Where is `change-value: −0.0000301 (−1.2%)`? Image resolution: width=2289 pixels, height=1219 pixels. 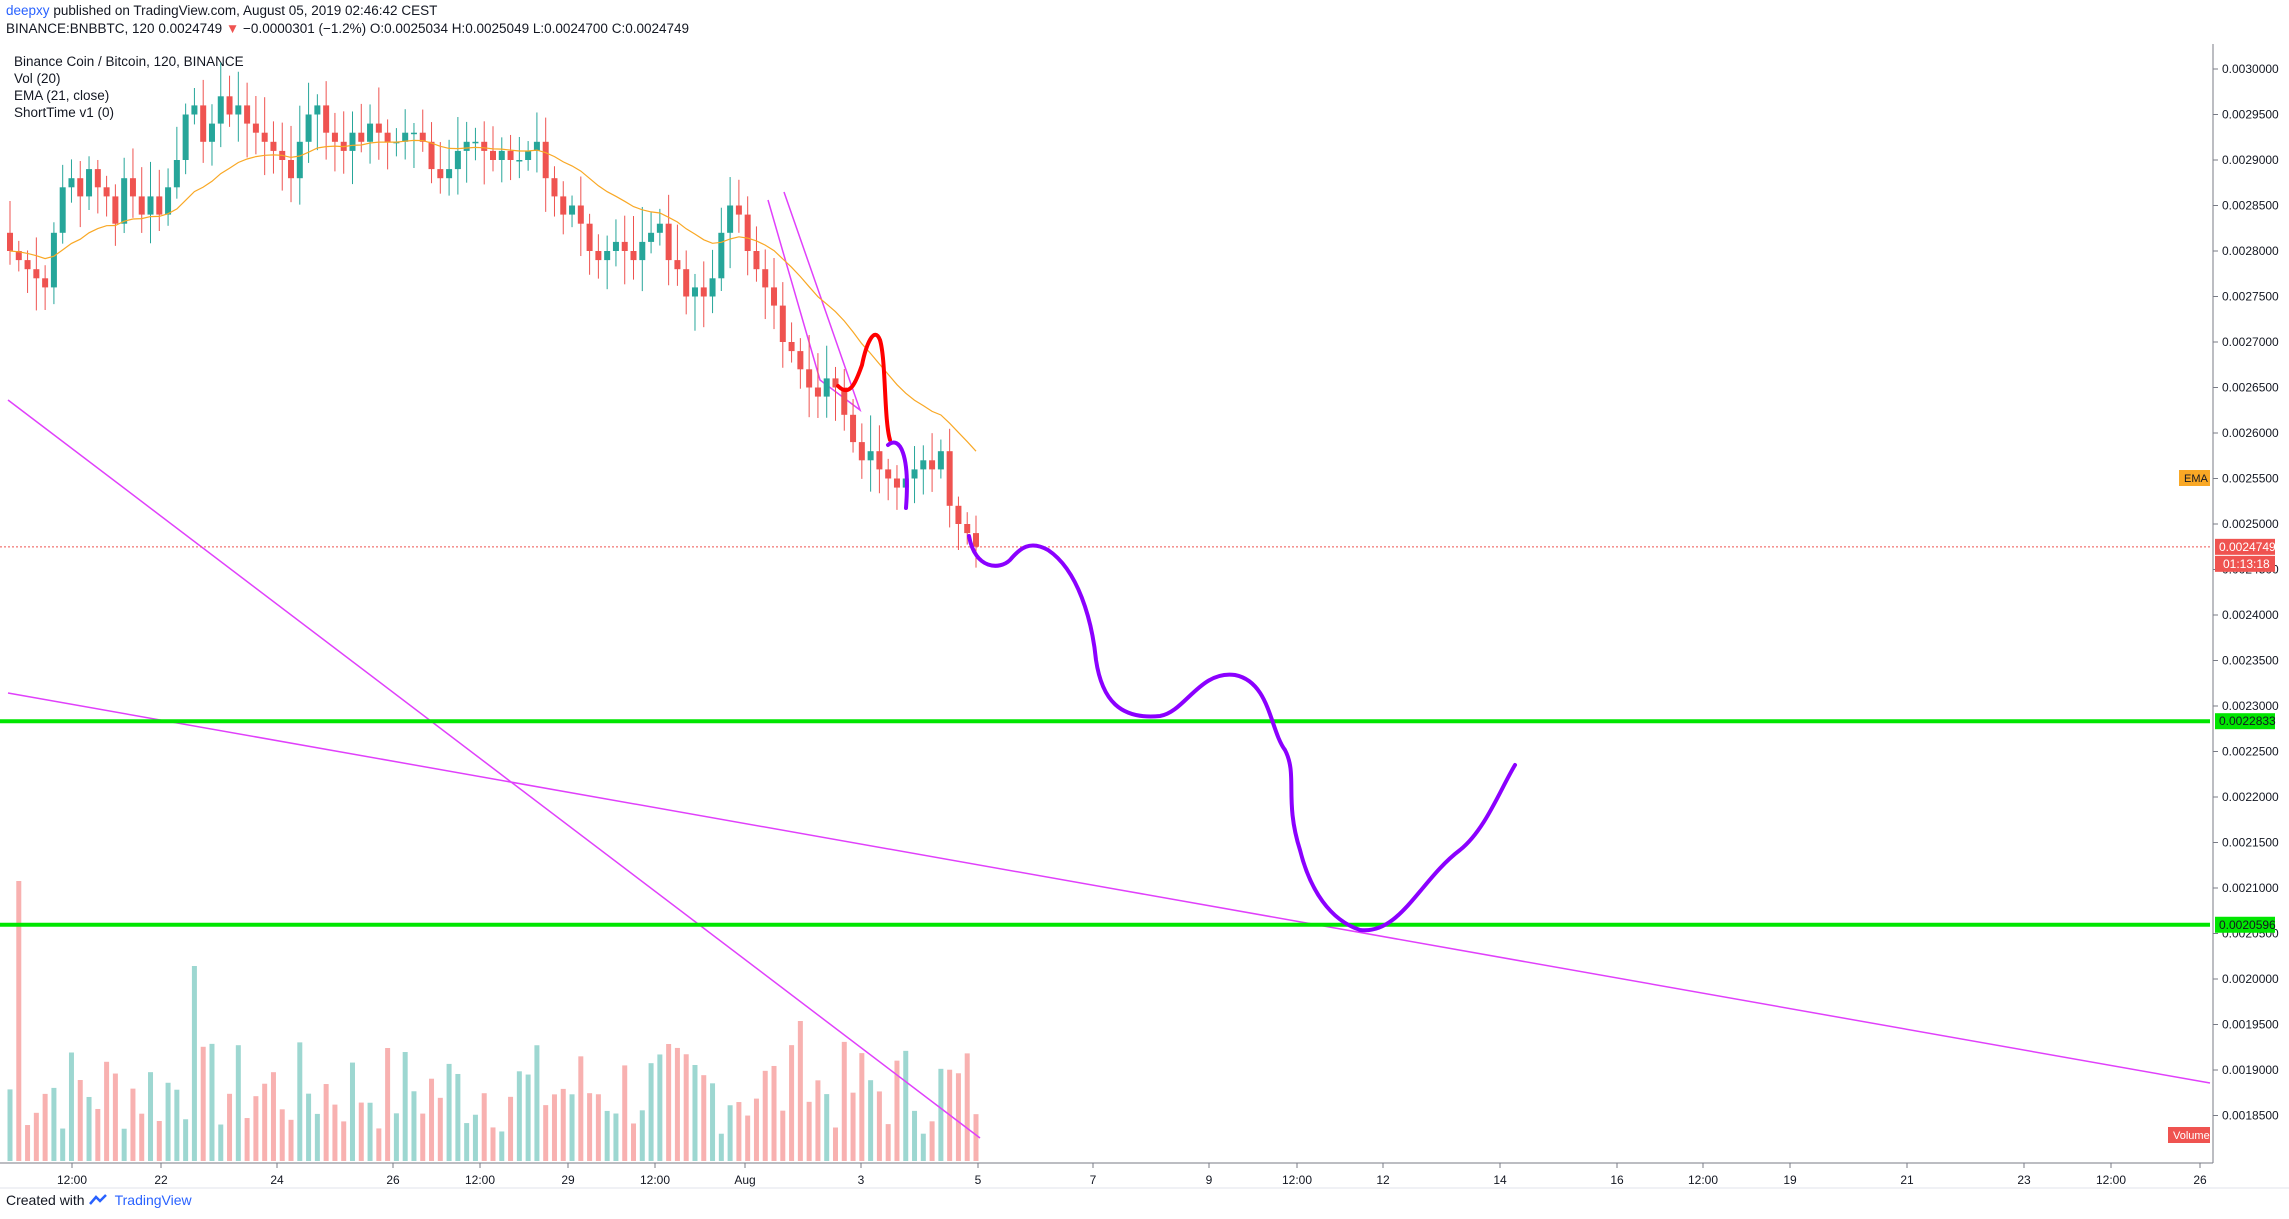
change-value: −0.0000301 (−1.2%) is located at coordinates (305, 28).